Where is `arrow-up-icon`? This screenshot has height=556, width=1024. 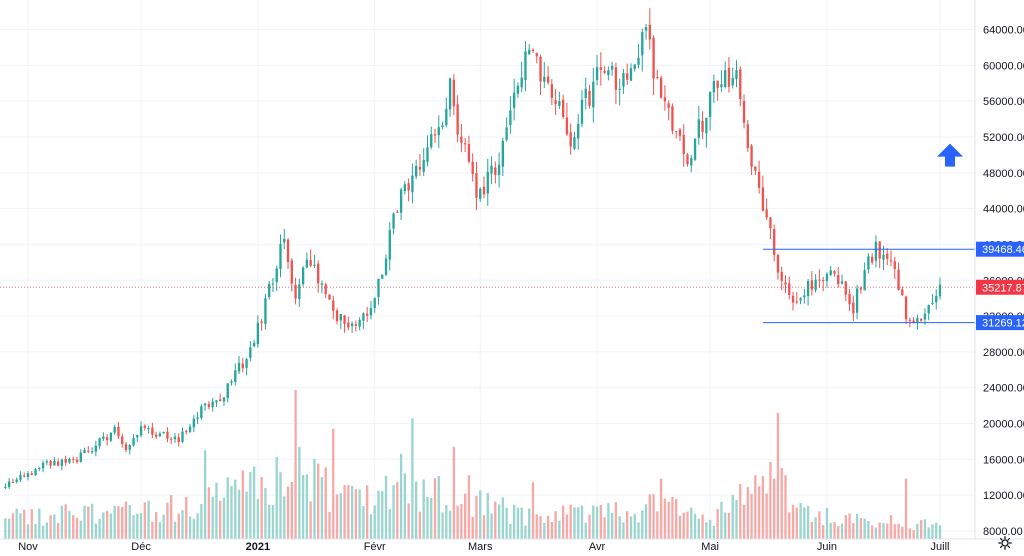
arrow-up-icon is located at coordinates (950, 155).